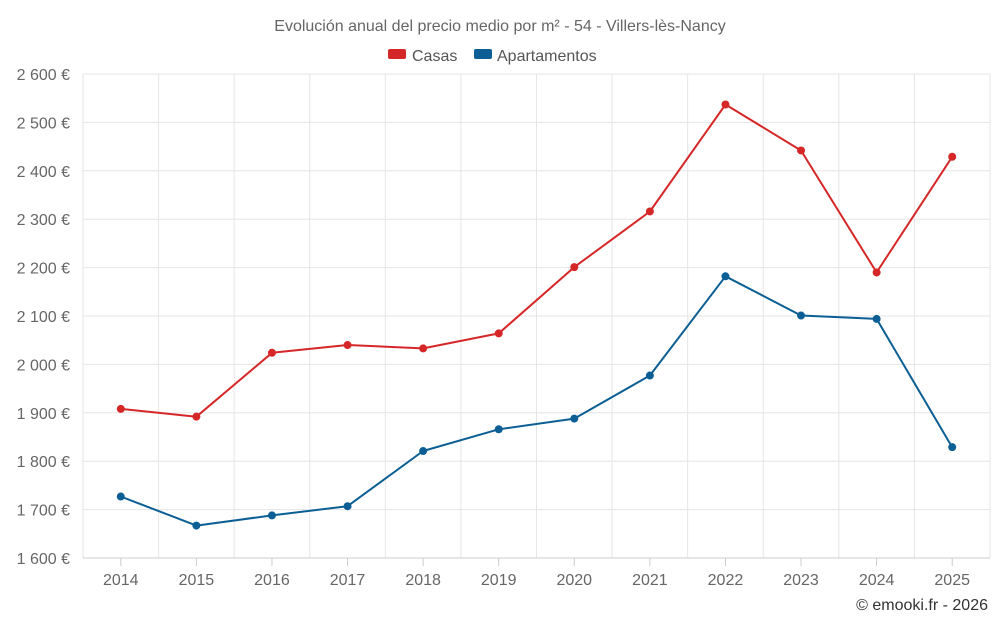 The height and width of the screenshot is (625, 1000). I want to click on y-tick-label: 2 000 €, so click(43, 365).